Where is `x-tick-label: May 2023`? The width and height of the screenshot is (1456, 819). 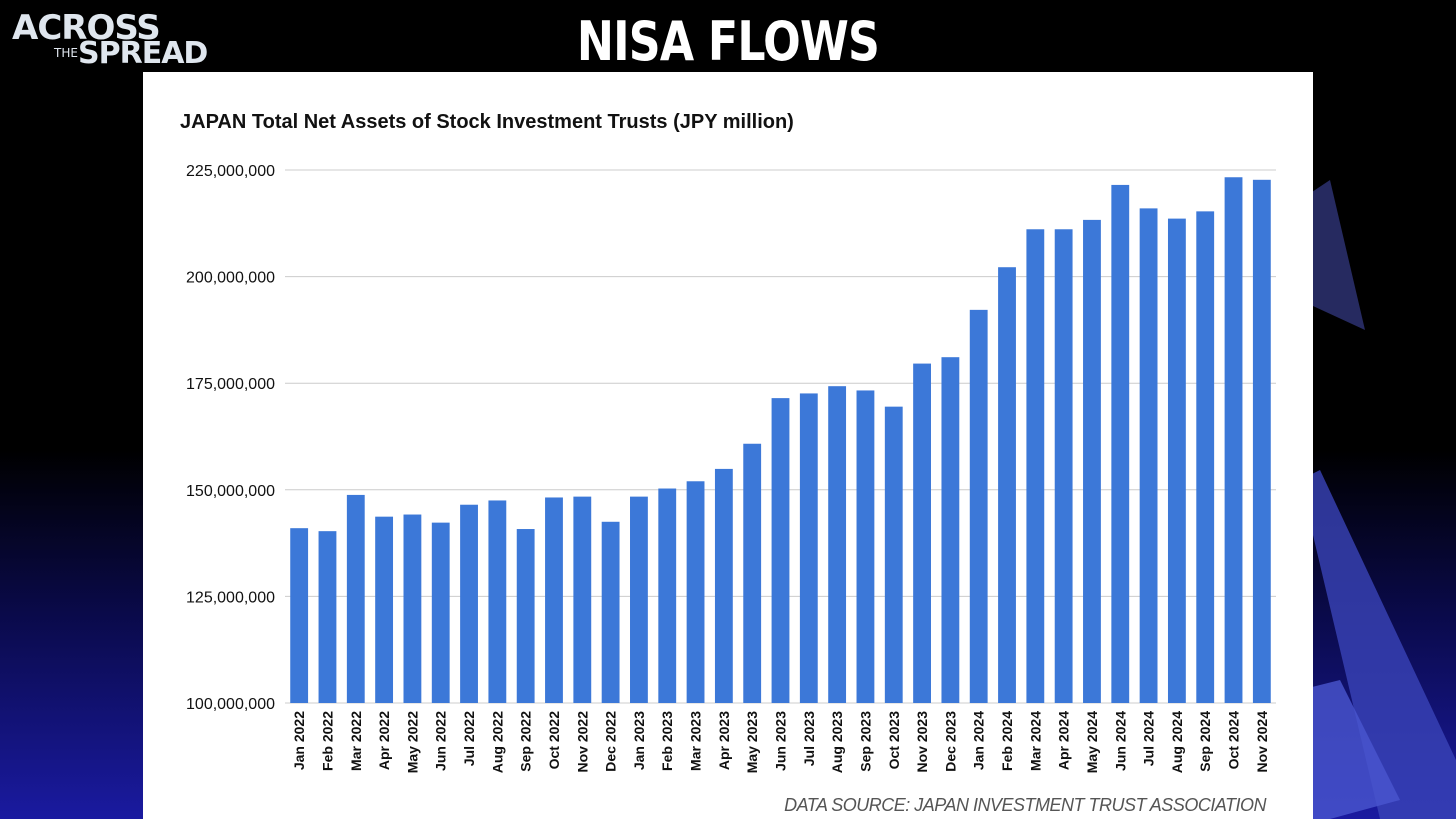
x-tick-label: May 2023 is located at coordinates (752, 742).